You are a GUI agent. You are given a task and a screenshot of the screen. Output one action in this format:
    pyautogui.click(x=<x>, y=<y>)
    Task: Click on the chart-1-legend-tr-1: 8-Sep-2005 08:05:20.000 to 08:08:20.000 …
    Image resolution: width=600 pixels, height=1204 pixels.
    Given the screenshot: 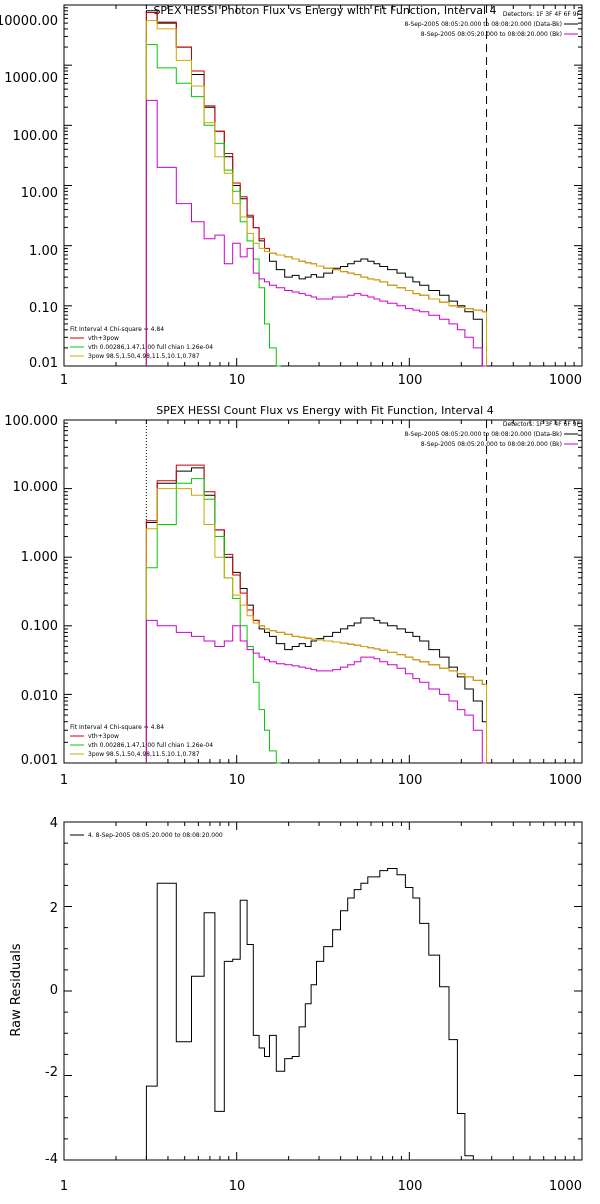 What is the action you would take?
    pyautogui.click(x=483, y=24)
    